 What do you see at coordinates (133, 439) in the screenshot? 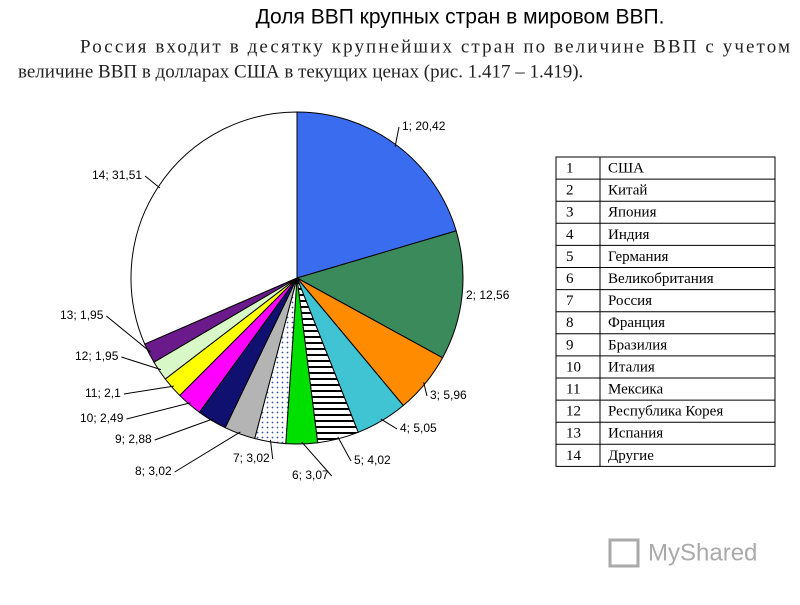
I see `data-label: 9; 2,88` at bounding box center [133, 439].